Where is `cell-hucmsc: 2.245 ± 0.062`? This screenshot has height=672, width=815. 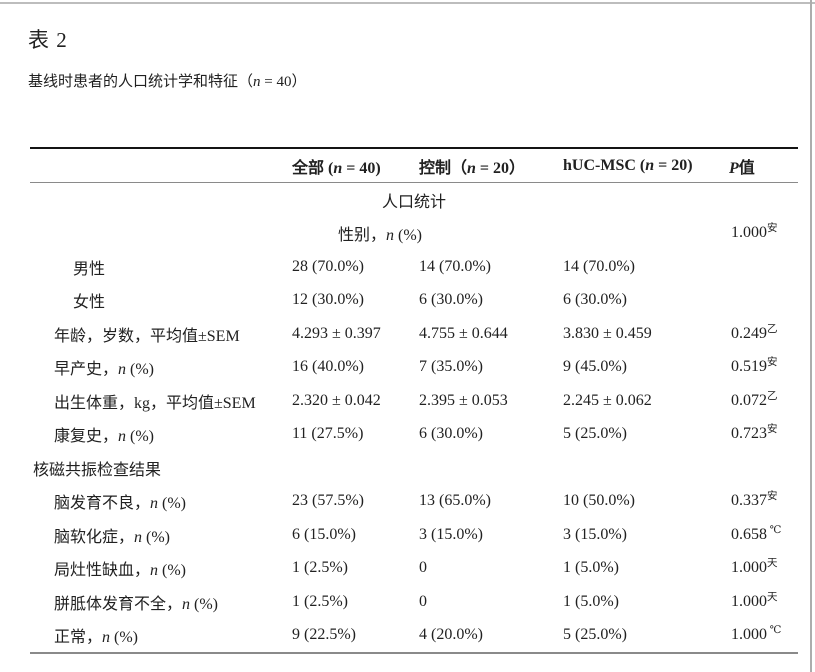
cell-hucmsc: 2.245 ± 0.062 is located at coordinates (607, 400).